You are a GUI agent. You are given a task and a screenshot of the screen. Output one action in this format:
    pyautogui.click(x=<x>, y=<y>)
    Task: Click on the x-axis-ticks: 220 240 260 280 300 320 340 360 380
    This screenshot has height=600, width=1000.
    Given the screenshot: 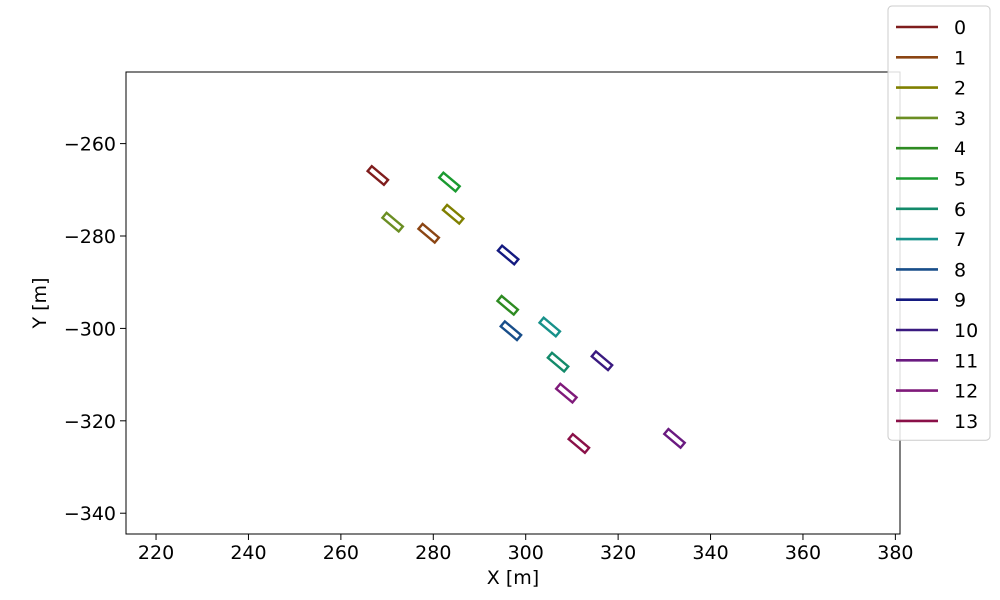 What is the action you would take?
    pyautogui.click(x=526, y=549)
    